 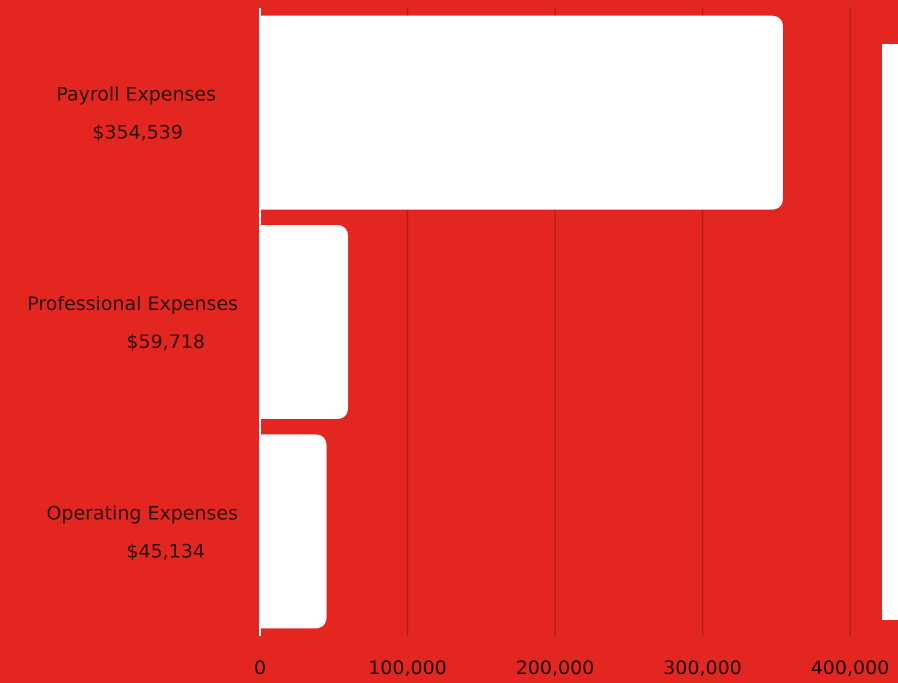 I want to click on value-label: $45,134, so click(x=165, y=551).